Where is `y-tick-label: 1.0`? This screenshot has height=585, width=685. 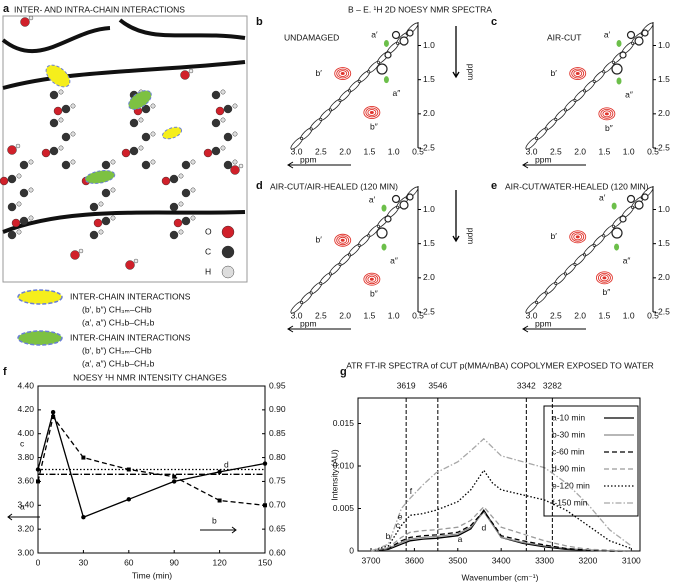 y-tick-label: 1.0 is located at coordinates (429, 209).